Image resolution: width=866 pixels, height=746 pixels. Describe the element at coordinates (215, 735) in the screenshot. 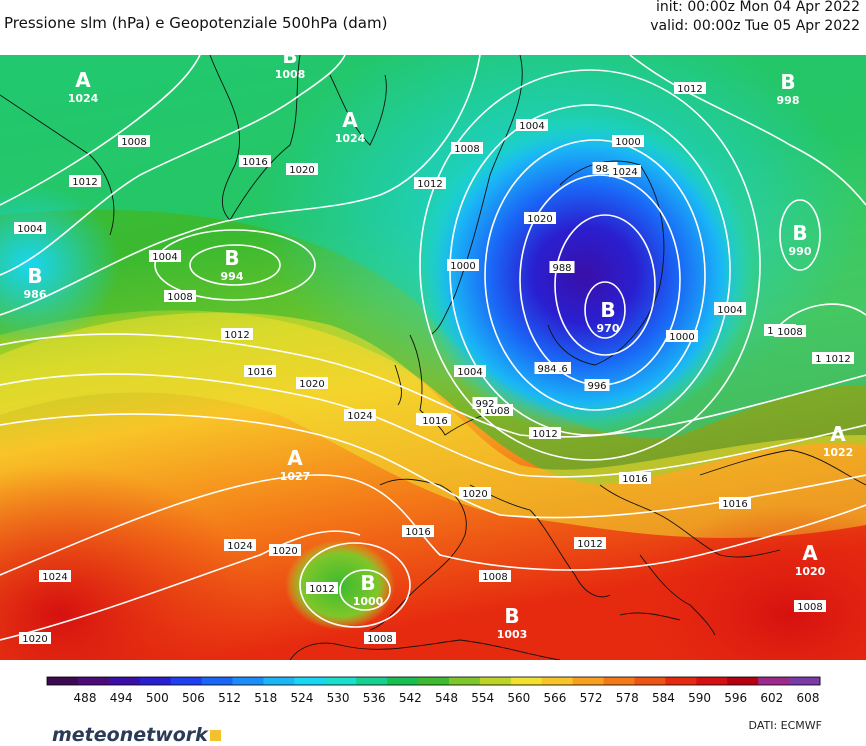

I see `logo-square-icon` at that location.